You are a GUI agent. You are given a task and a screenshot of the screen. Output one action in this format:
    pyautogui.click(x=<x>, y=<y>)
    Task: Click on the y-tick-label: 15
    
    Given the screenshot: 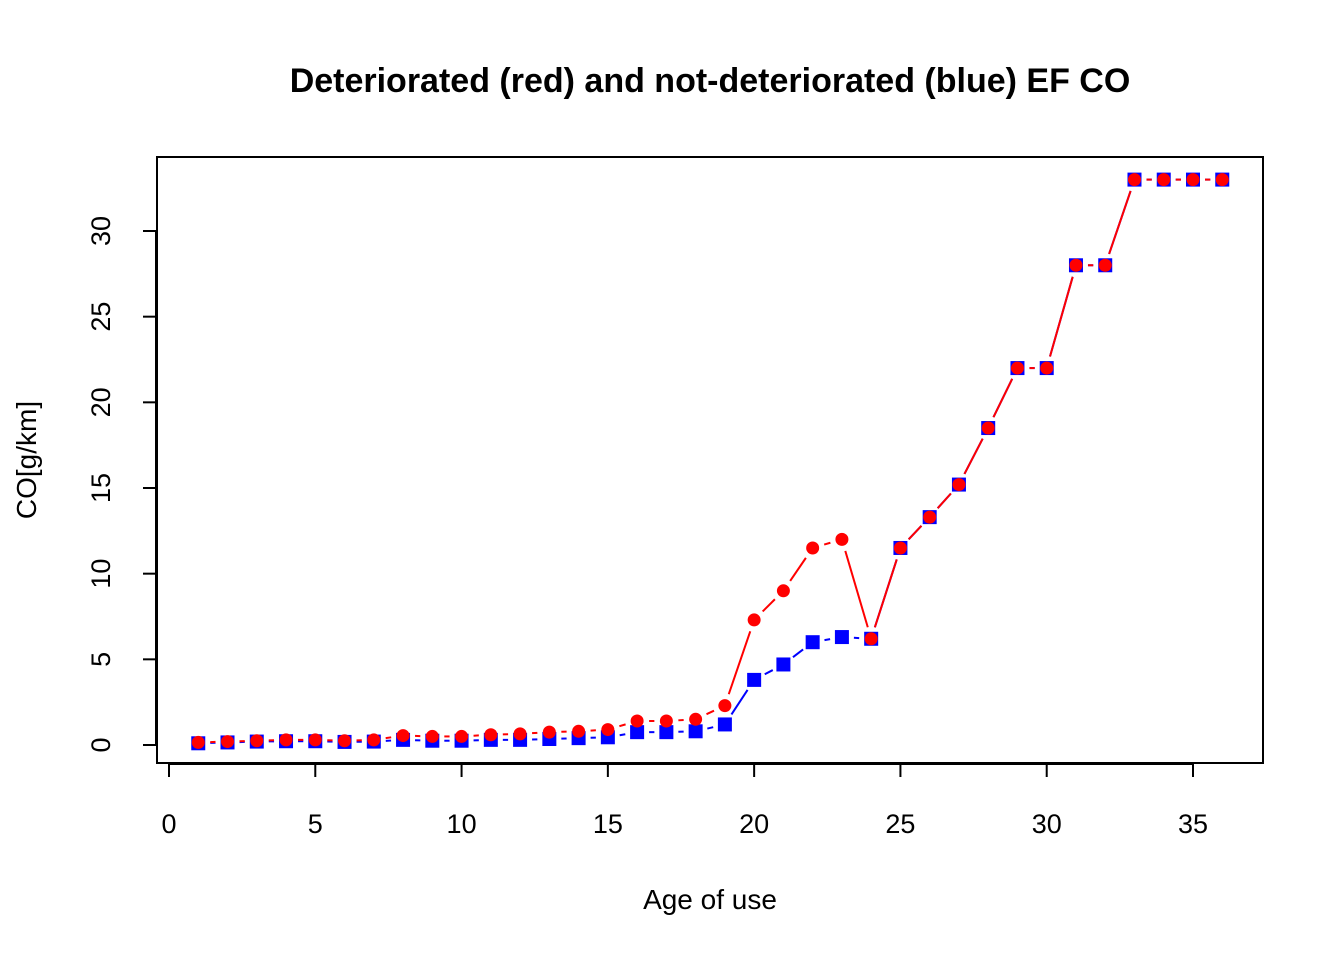 What is the action you would take?
    pyautogui.click(x=101, y=488)
    